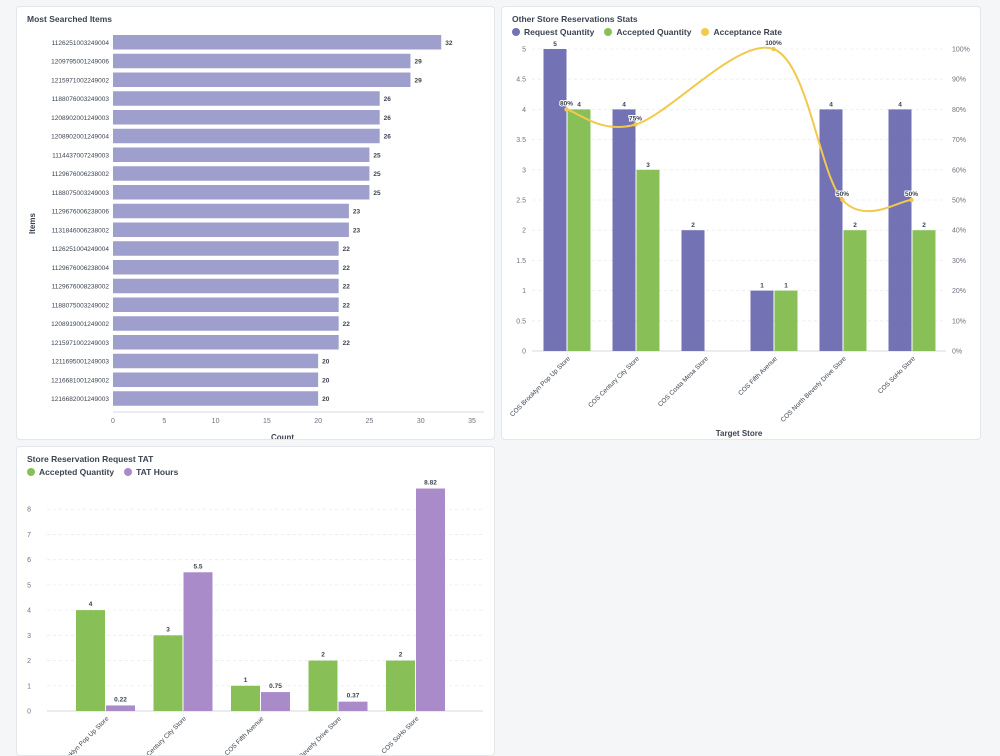 The width and height of the screenshot is (1000, 756). Describe the element at coordinates (579, 104) in the screenshot. I see `data-label: 4` at that location.